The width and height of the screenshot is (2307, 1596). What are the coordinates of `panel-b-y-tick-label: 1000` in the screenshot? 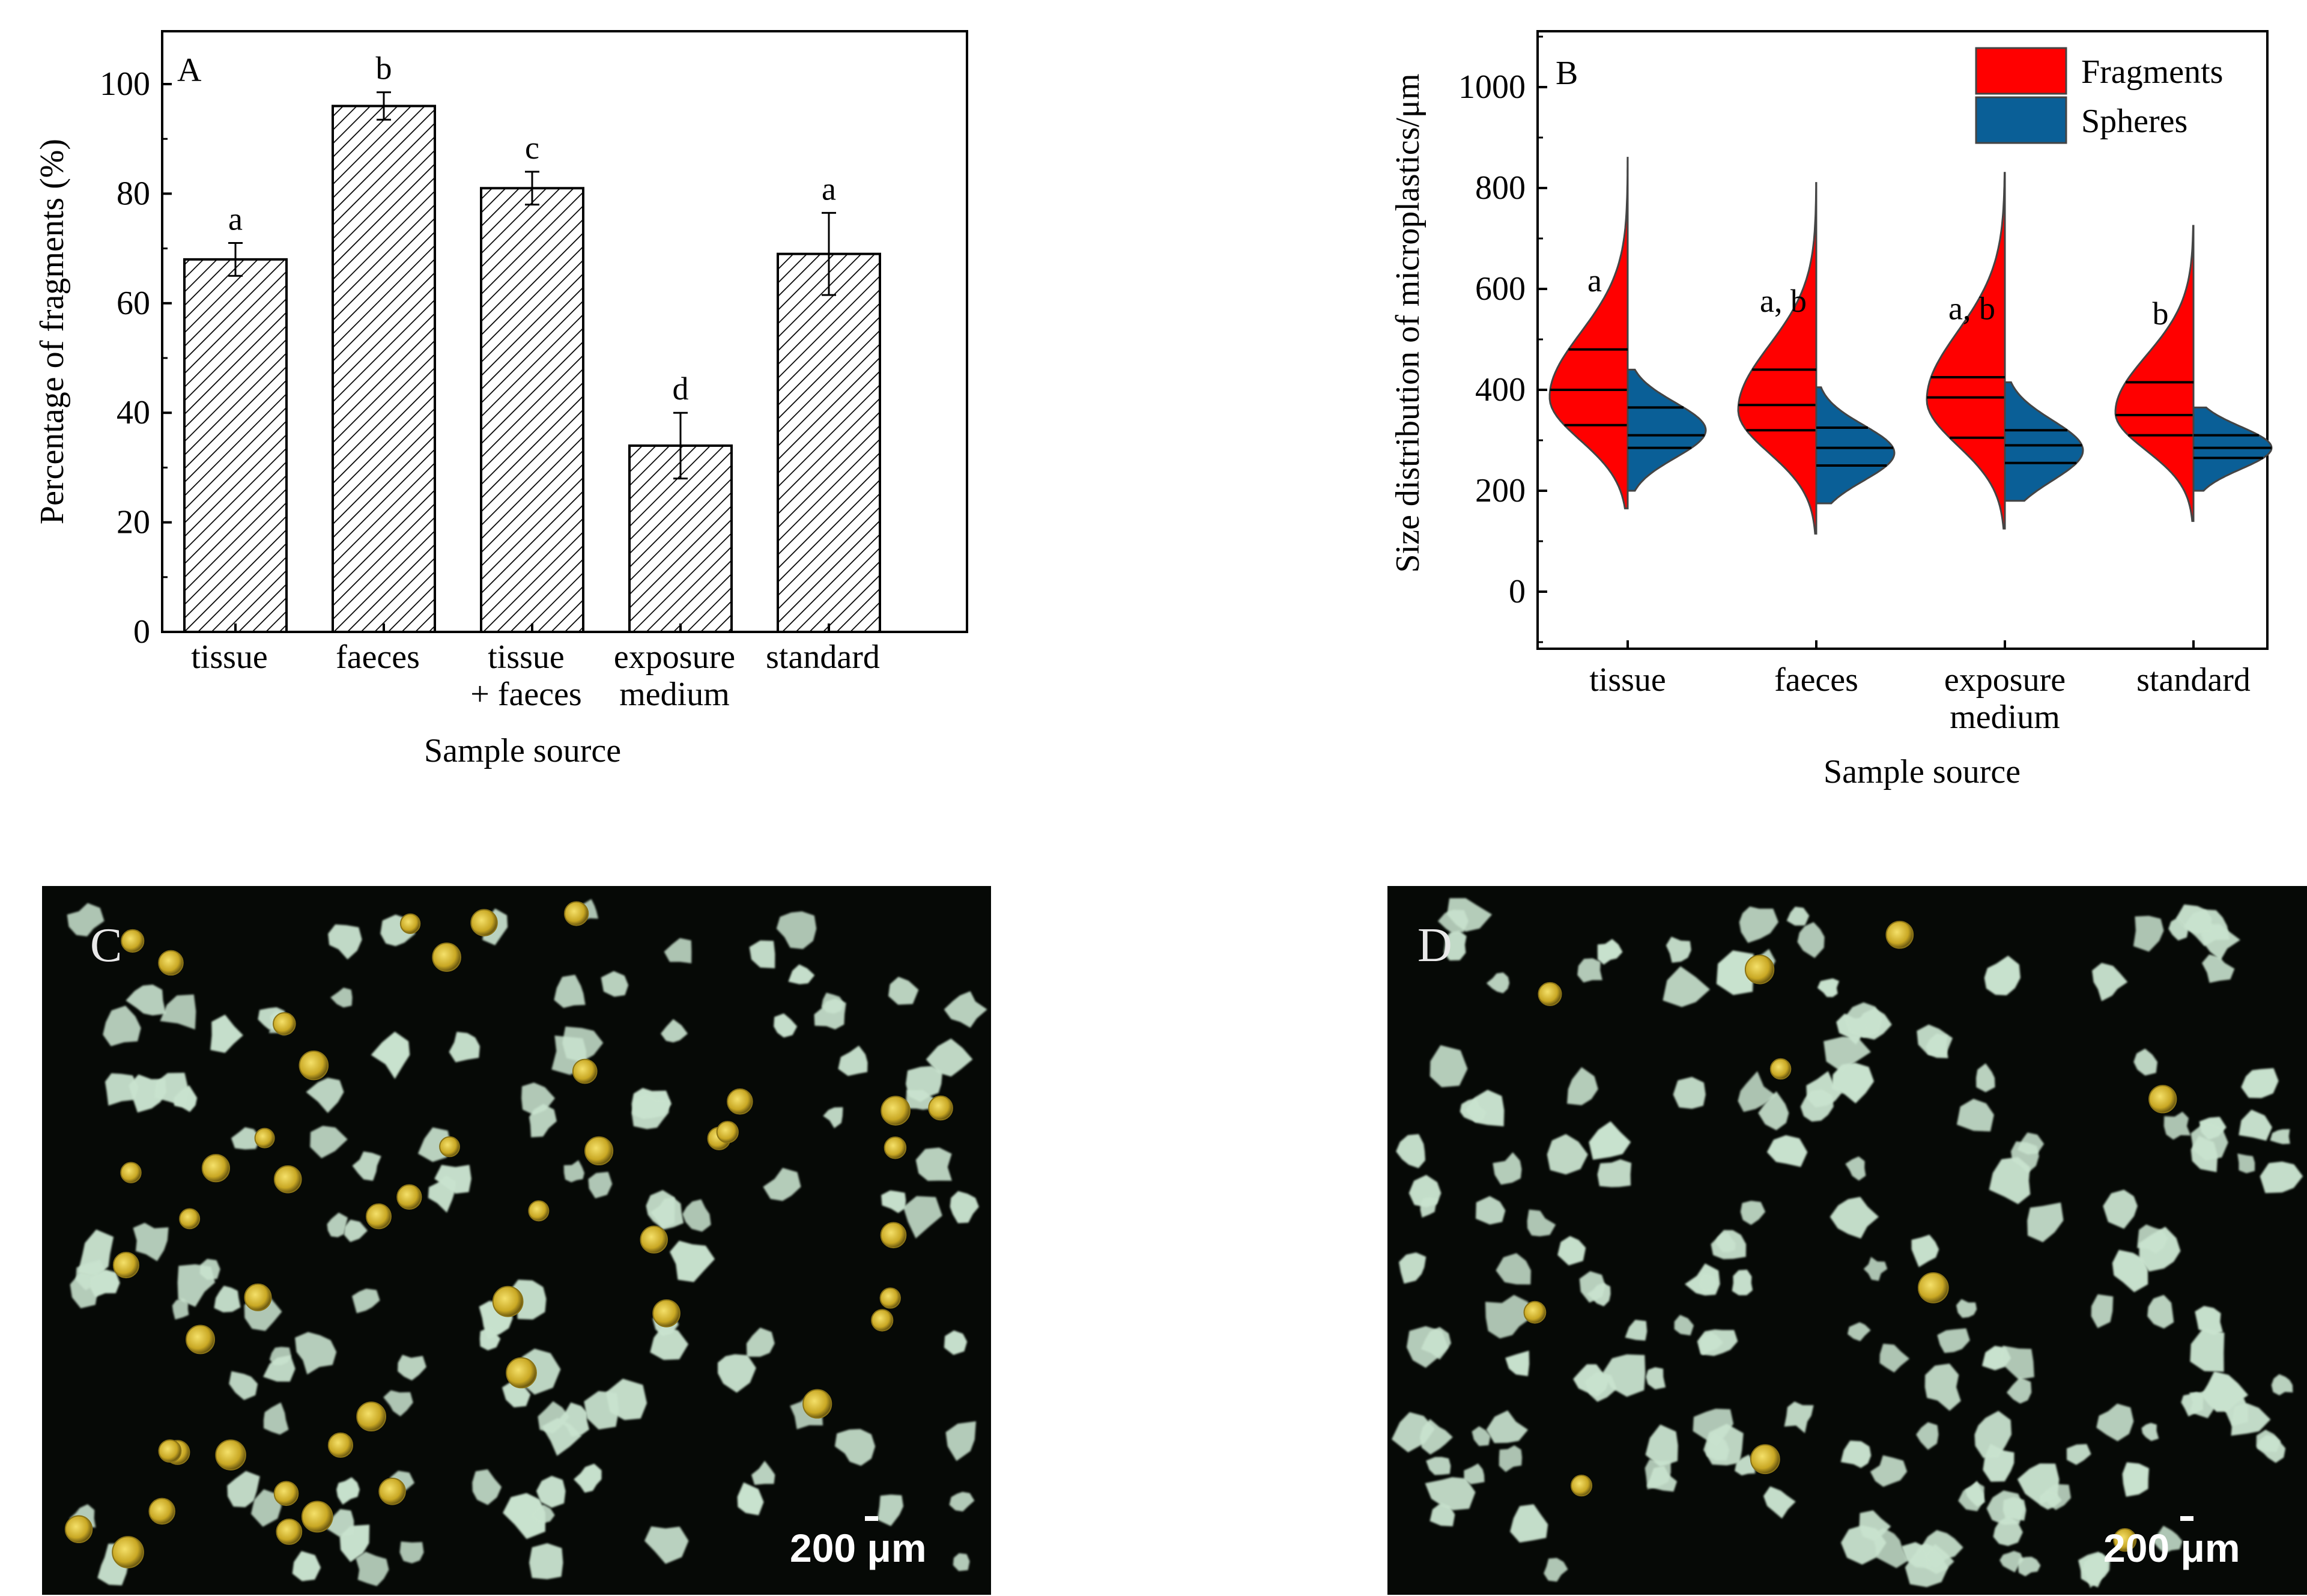 It's located at (1492, 87).